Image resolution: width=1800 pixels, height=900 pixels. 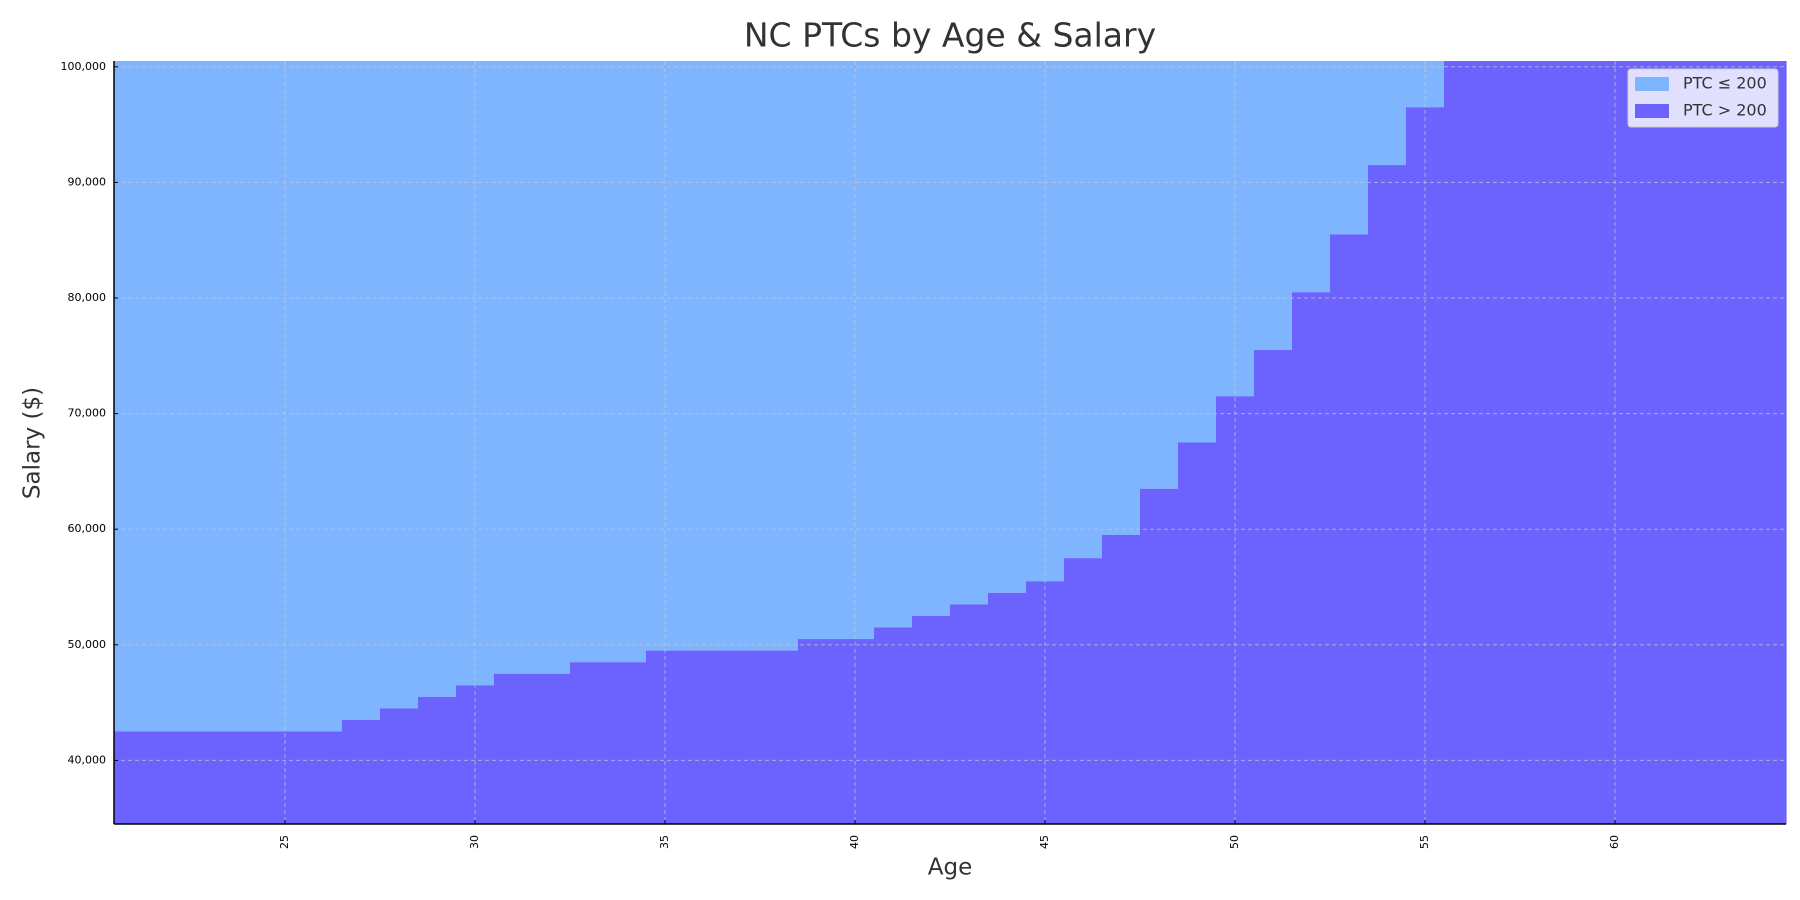 I want to click on y-tick-label: 100,000, so click(x=84, y=66).